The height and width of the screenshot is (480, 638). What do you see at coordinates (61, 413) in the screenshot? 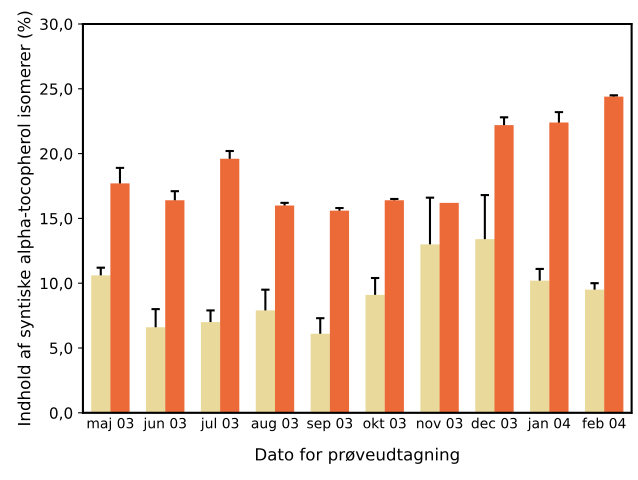
I see `y-tick-label: 0,0` at bounding box center [61, 413].